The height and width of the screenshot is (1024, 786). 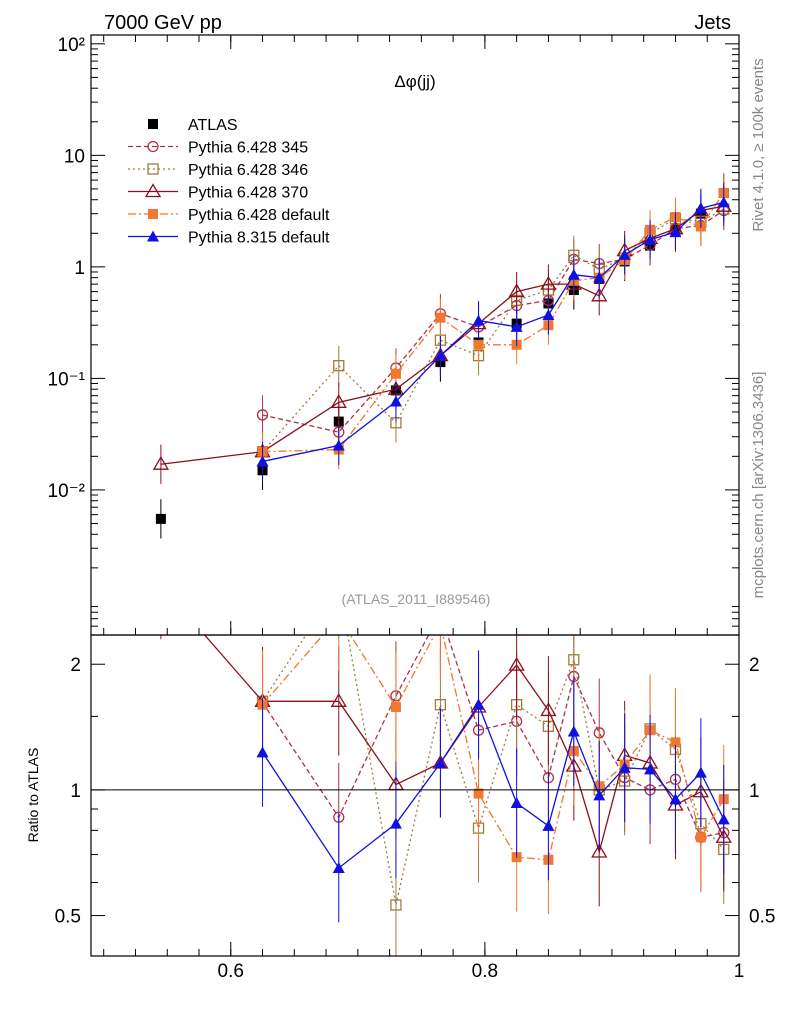 I want to click on ratio-line-p6def, so click(x=493, y=748).